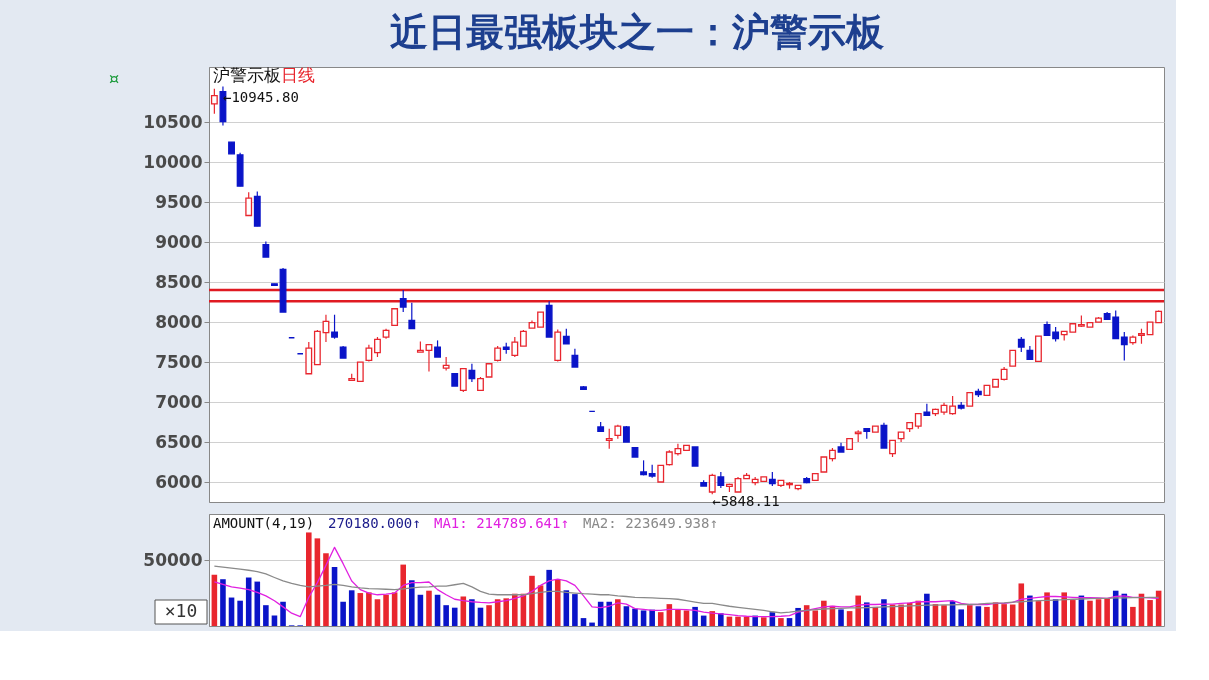 The height and width of the screenshot is (680, 1209). I want to click on y-tick-label: 50000, so click(173, 559).